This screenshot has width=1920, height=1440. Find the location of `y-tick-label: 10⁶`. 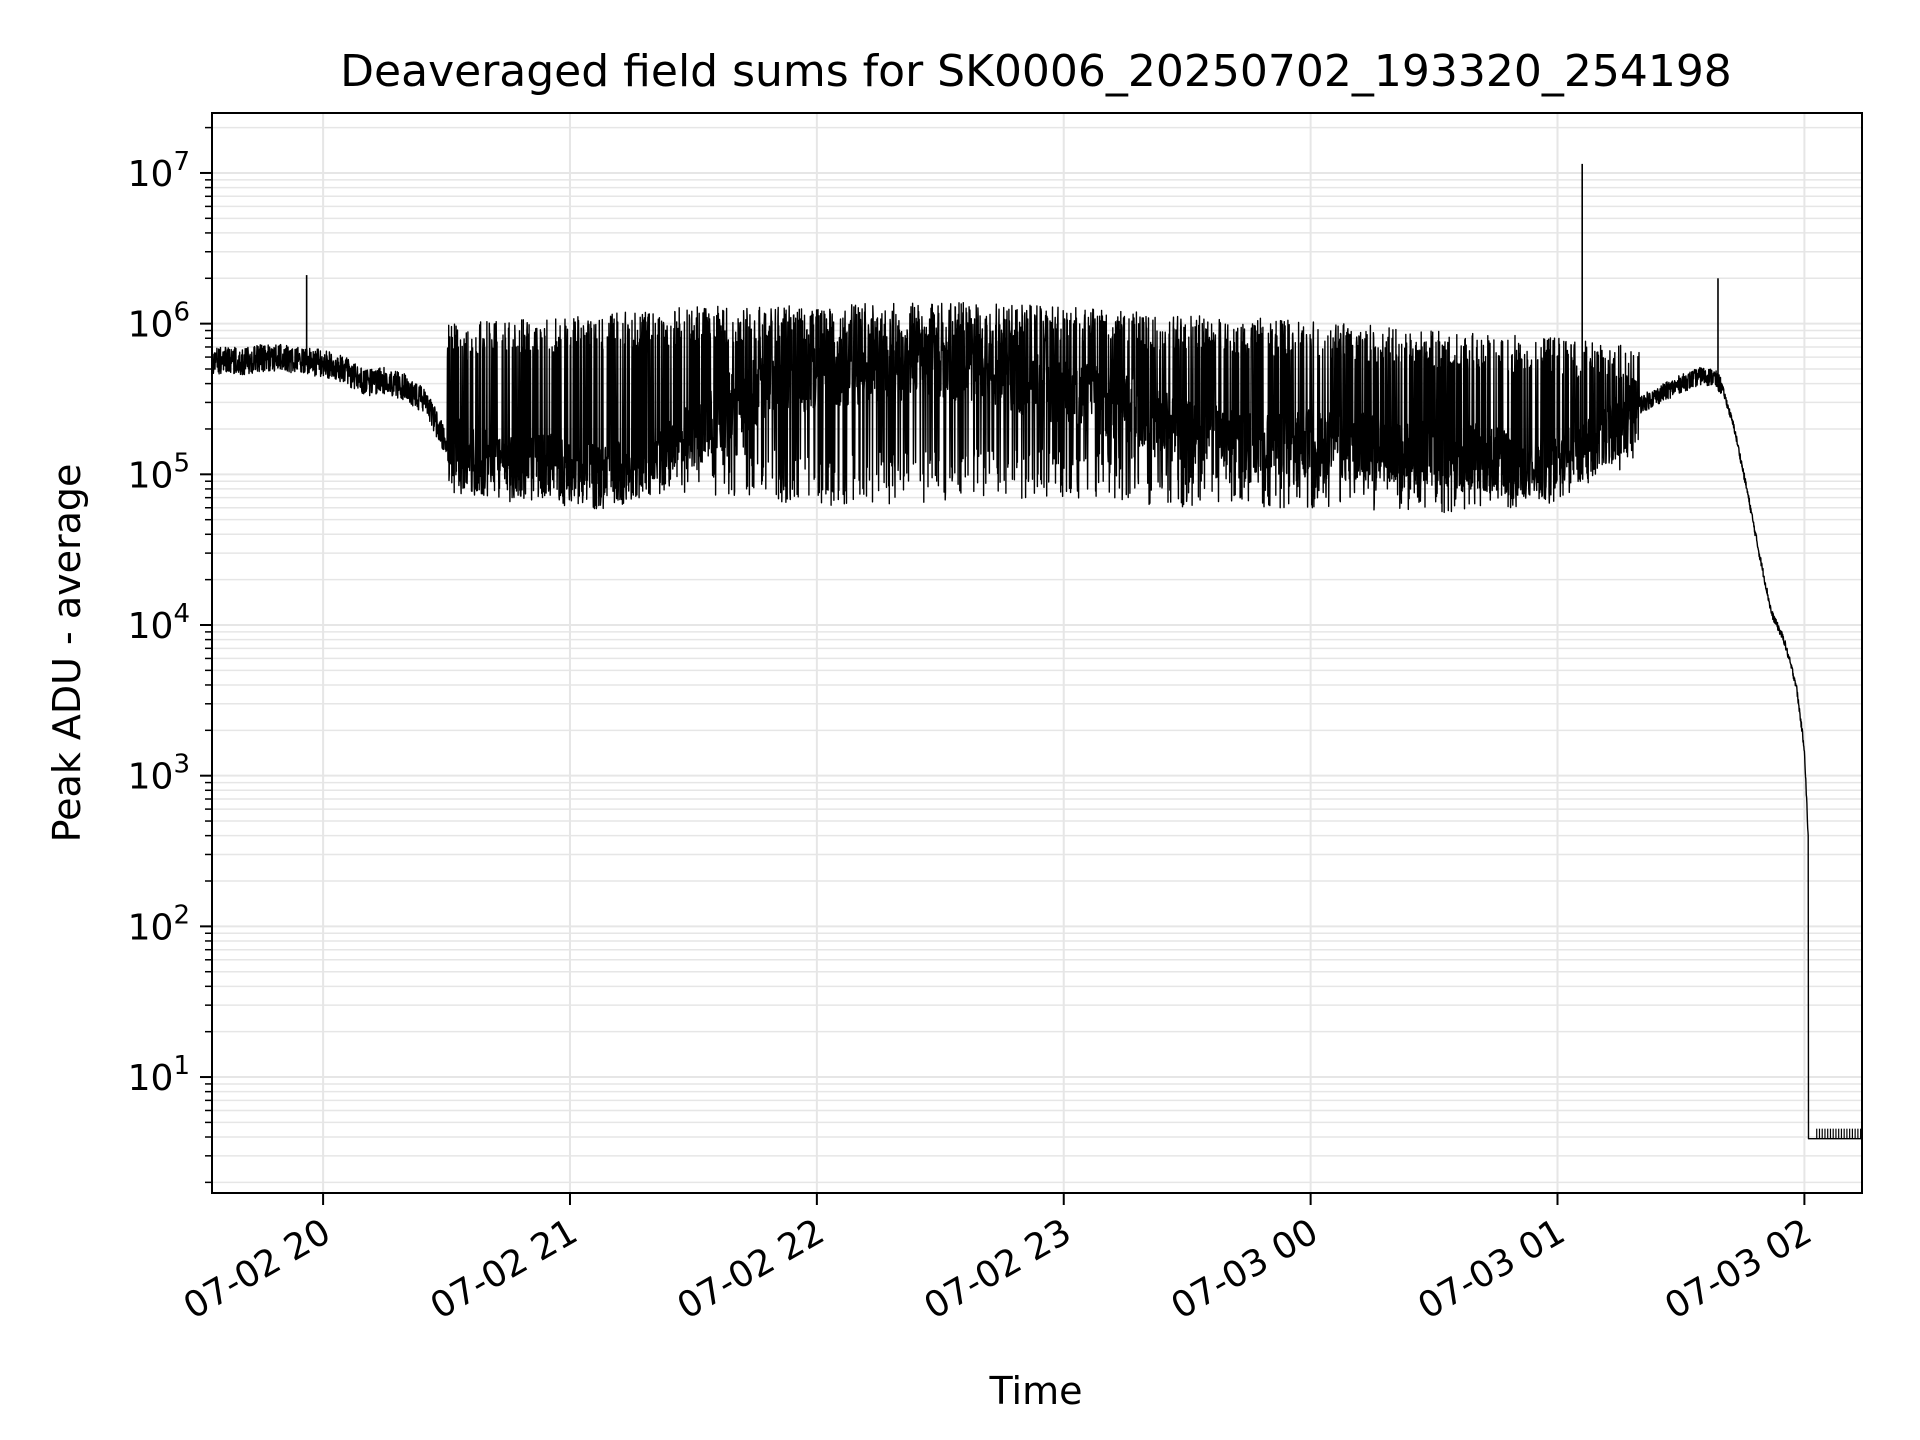

y-tick-label: 10⁶ is located at coordinates (159, 322).